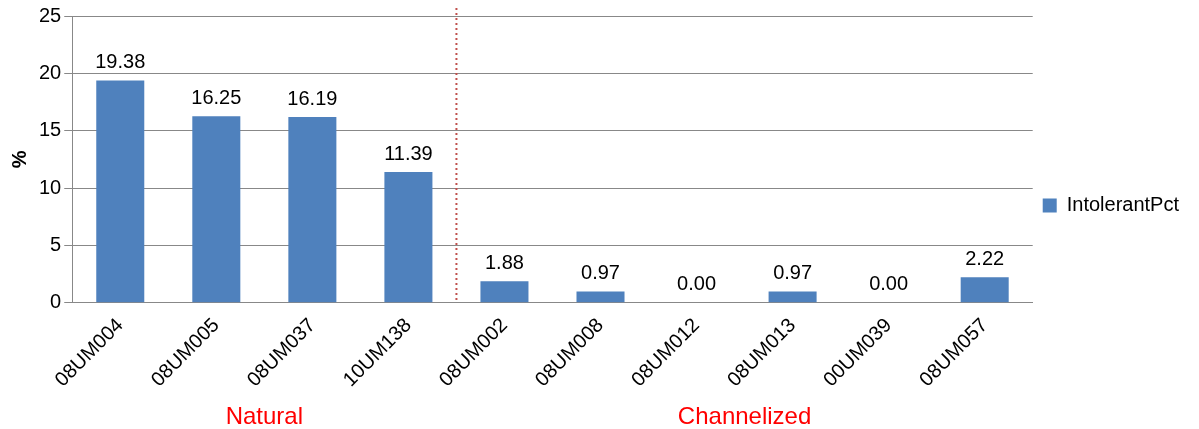  What do you see at coordinates (56, 301) in the screenshot?
I see `y-tick-label: 0` at bounding box center [56, 301].